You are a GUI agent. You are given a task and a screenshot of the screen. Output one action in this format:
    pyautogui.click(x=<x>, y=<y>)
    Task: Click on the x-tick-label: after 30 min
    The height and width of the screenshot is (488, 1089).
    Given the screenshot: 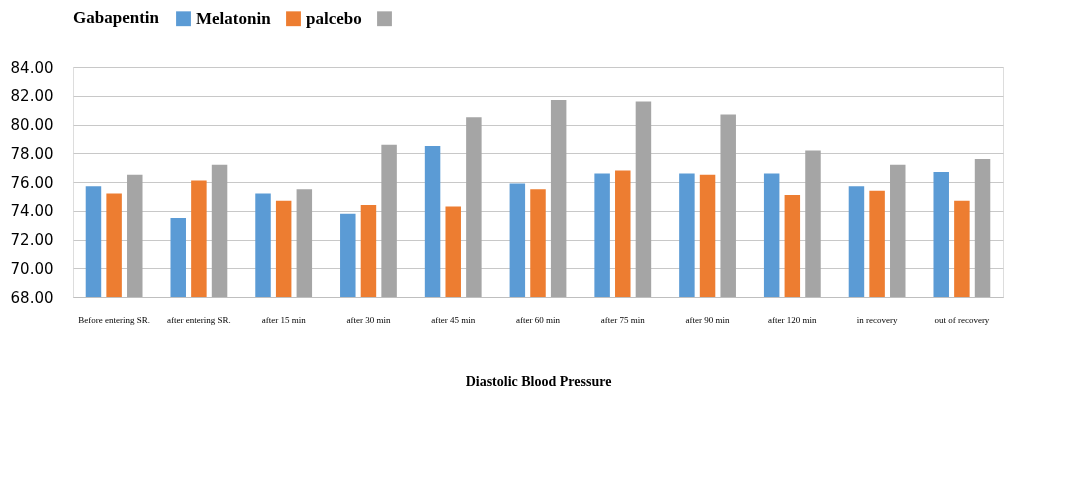 What is the action you would take?
    pyautogui.click(x=368, y=319)
    